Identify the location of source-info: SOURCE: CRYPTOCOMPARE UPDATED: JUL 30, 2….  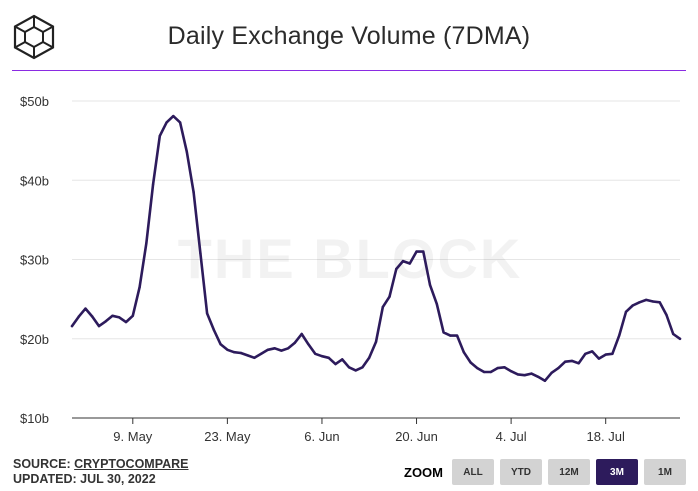
(101, 472).